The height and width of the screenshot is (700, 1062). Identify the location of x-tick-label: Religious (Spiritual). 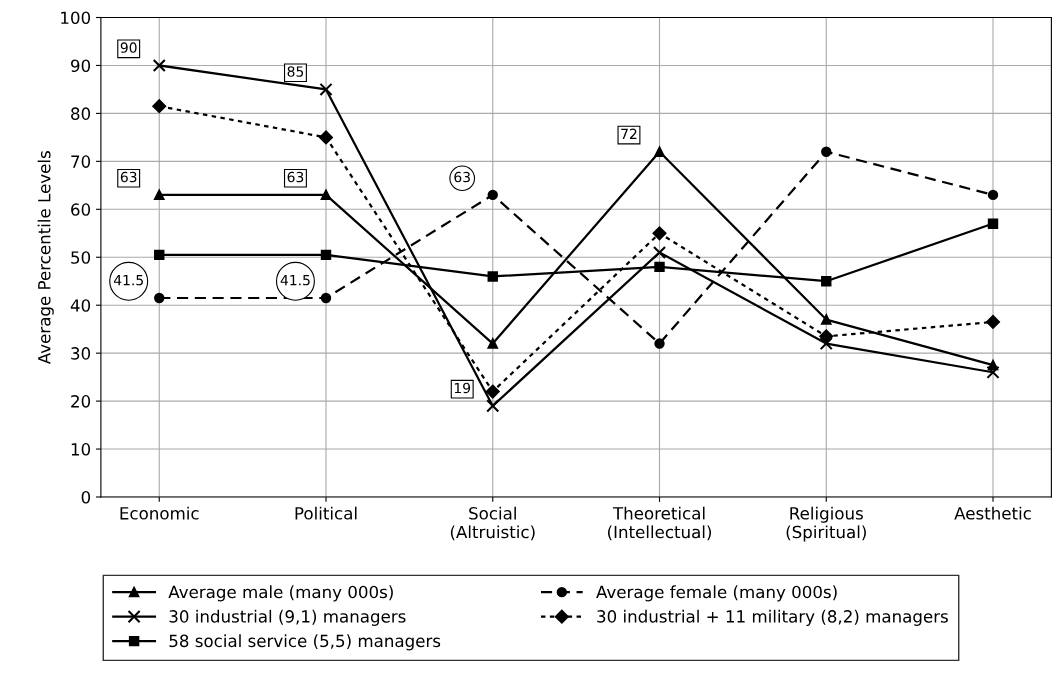
(826, 524).